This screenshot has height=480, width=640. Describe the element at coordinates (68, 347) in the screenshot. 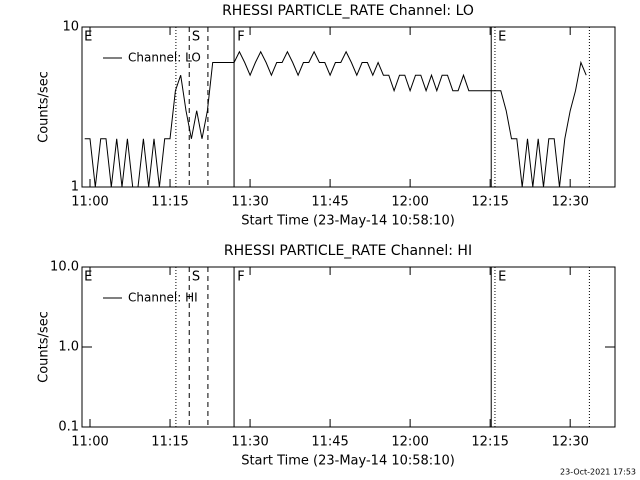

I see `y-tick-label: 1.0` at that location.